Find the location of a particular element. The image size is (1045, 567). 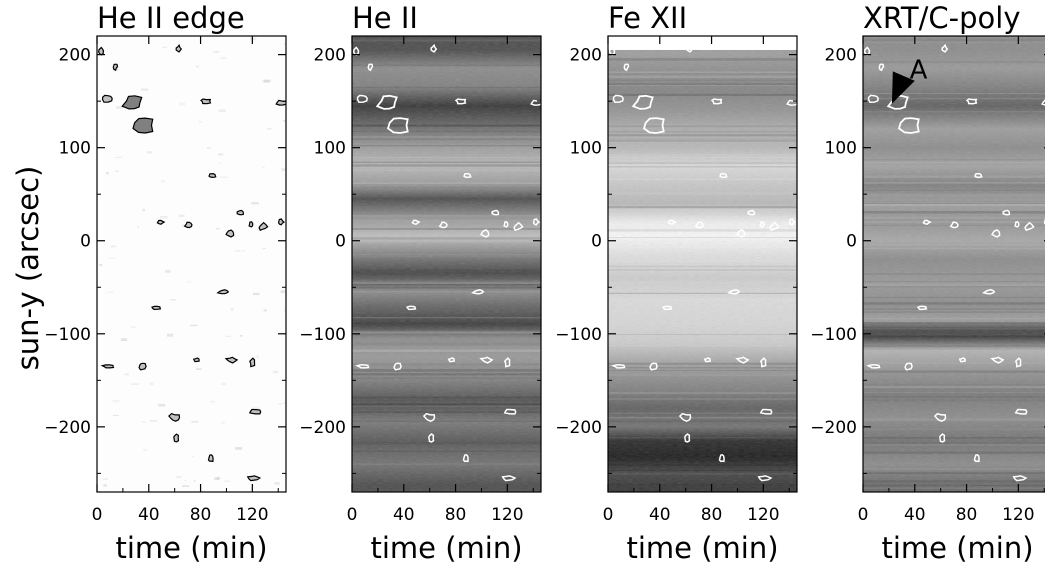

y-tick-label: −200 is located at coordinates (833, 428).